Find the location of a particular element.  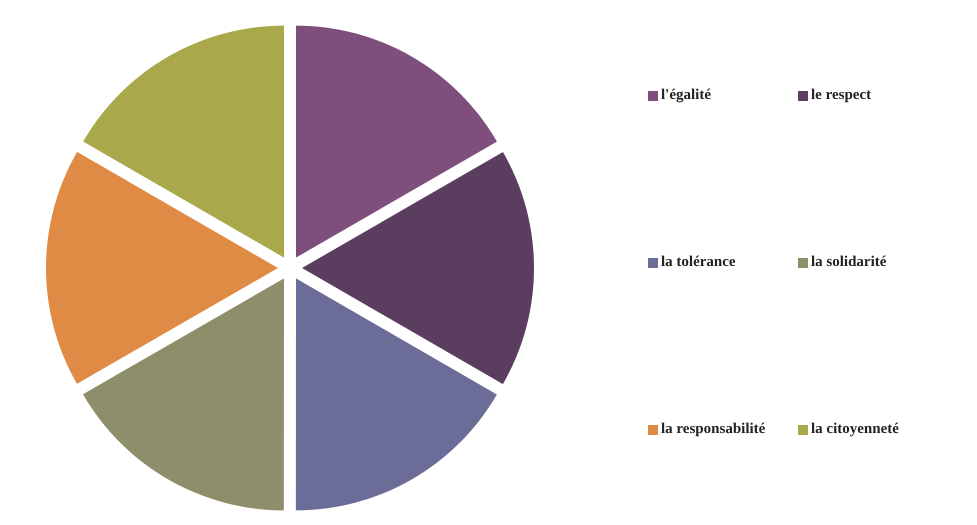

legend-label: le respect is located at coordinates (841, 95).